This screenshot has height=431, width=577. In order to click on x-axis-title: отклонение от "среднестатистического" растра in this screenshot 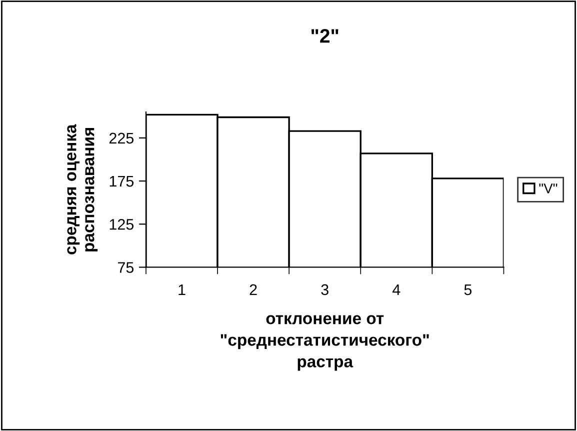, I will do `click(324, 343)`.